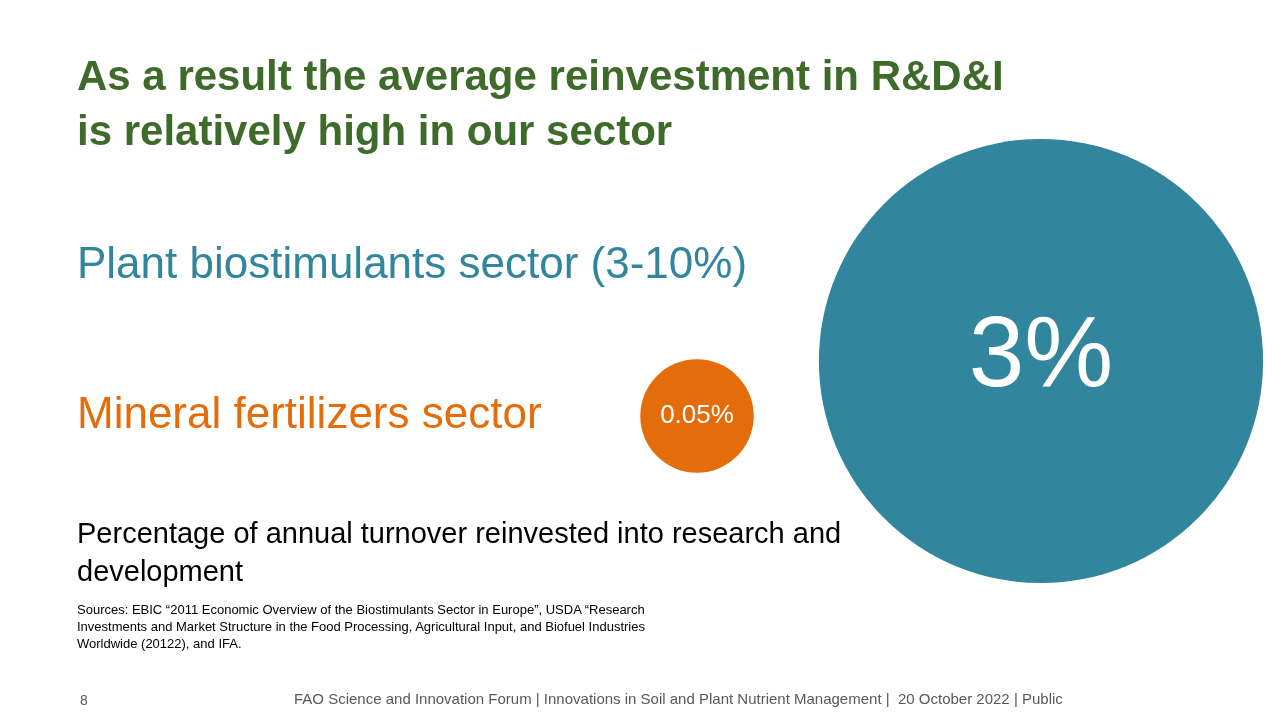  I want to click on category-label: Mineral fertilizers sector, so click(309, 412).